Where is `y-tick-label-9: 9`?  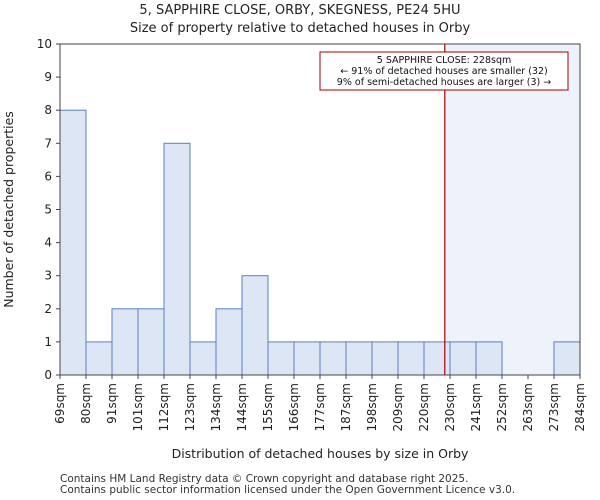
y-tick-label-9: 9 is located at coordinates (48, 77).